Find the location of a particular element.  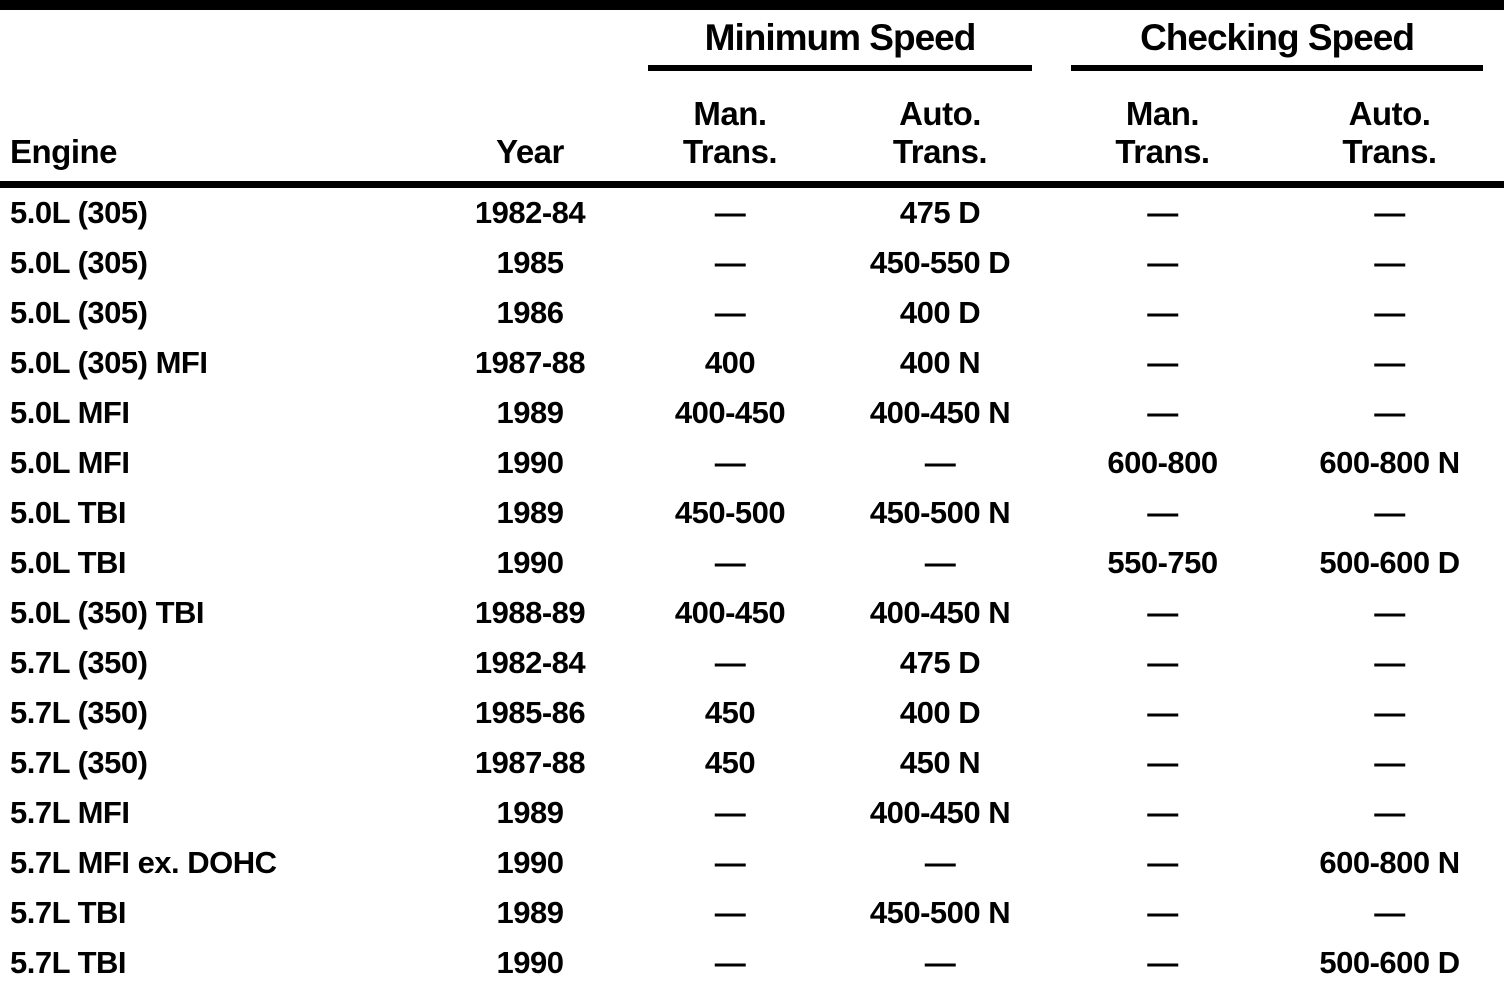

column-header-label: Engine is located at coordinates (64, 151).